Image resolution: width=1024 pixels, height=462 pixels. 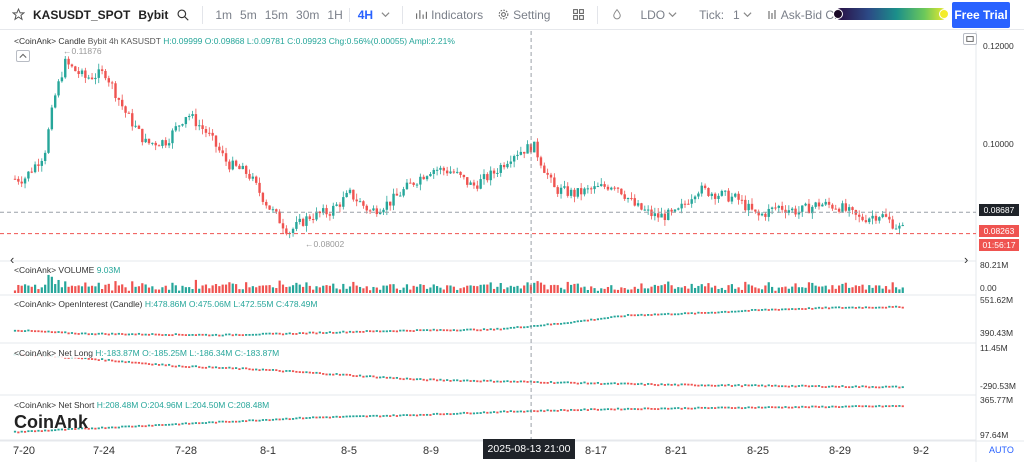 I want to click on slider-handle-right, so click(x=944, y=14).